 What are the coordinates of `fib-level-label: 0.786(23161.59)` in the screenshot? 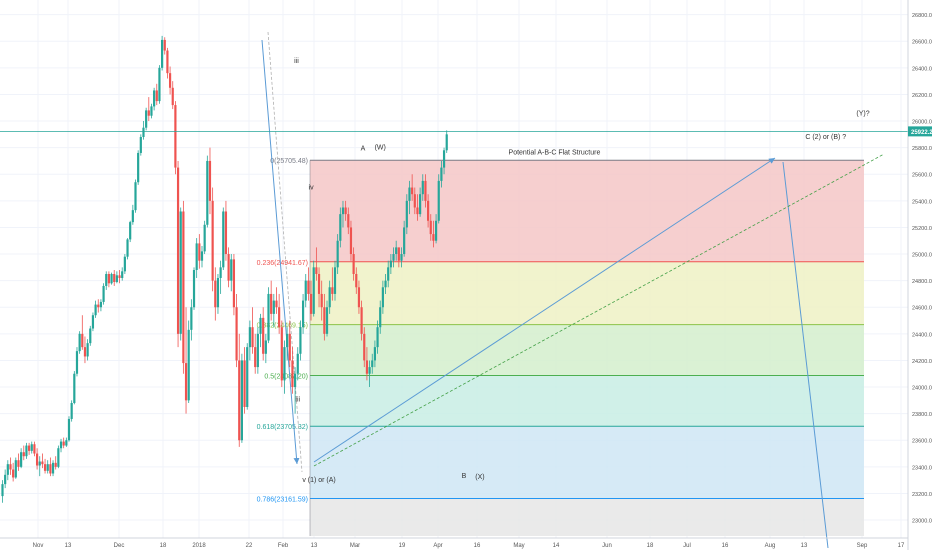 It's located at (282, 500).